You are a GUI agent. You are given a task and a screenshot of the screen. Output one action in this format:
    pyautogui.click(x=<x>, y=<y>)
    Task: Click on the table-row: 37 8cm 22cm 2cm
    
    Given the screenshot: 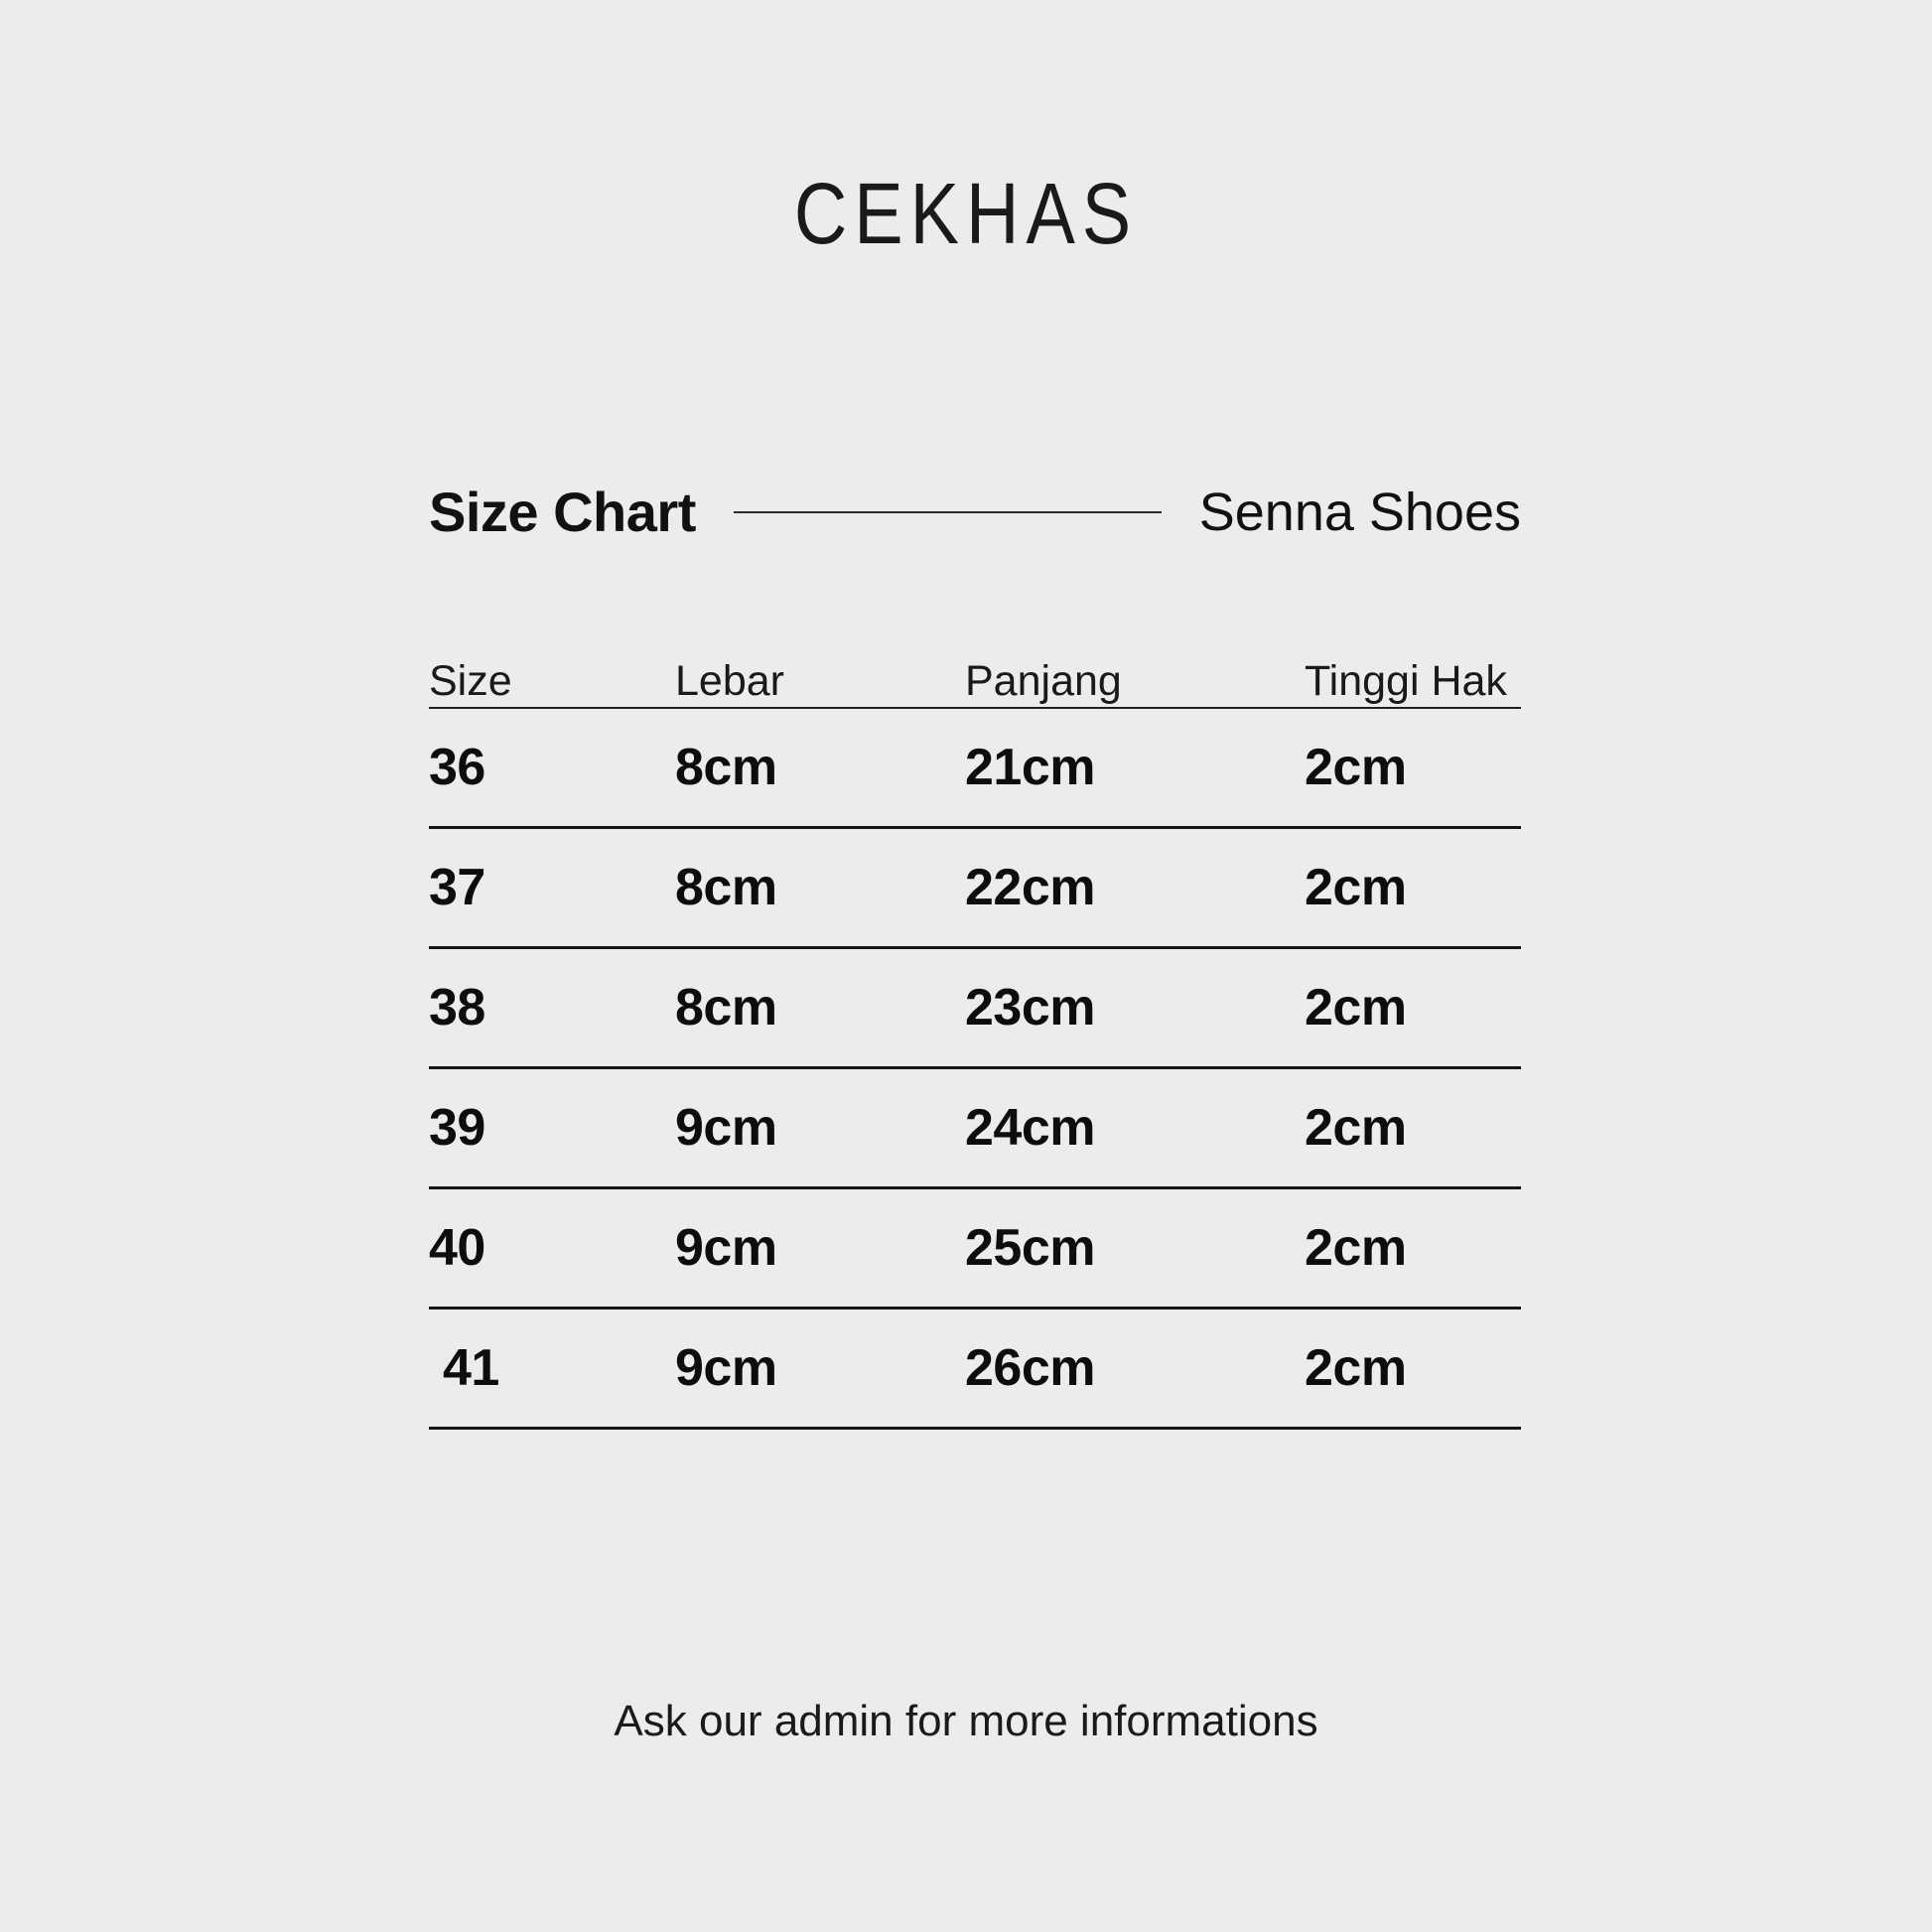 What is the action you would take?
    pyautogui.click(x=975, y=889)
    